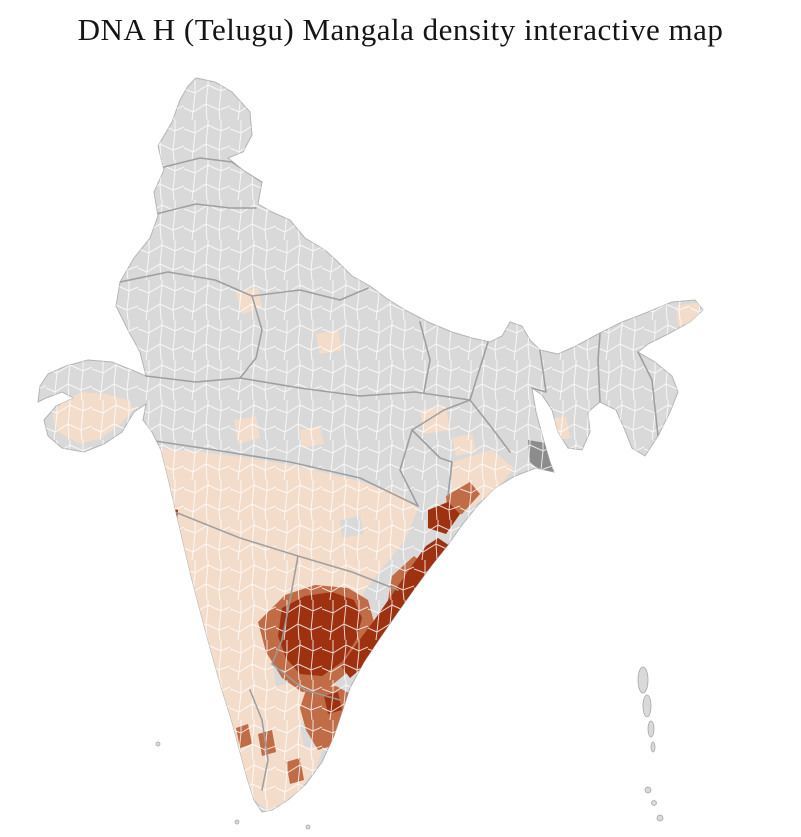 This screenshot has height=837, width=801. I want to click on district-patch-goa, so click(175, 557).